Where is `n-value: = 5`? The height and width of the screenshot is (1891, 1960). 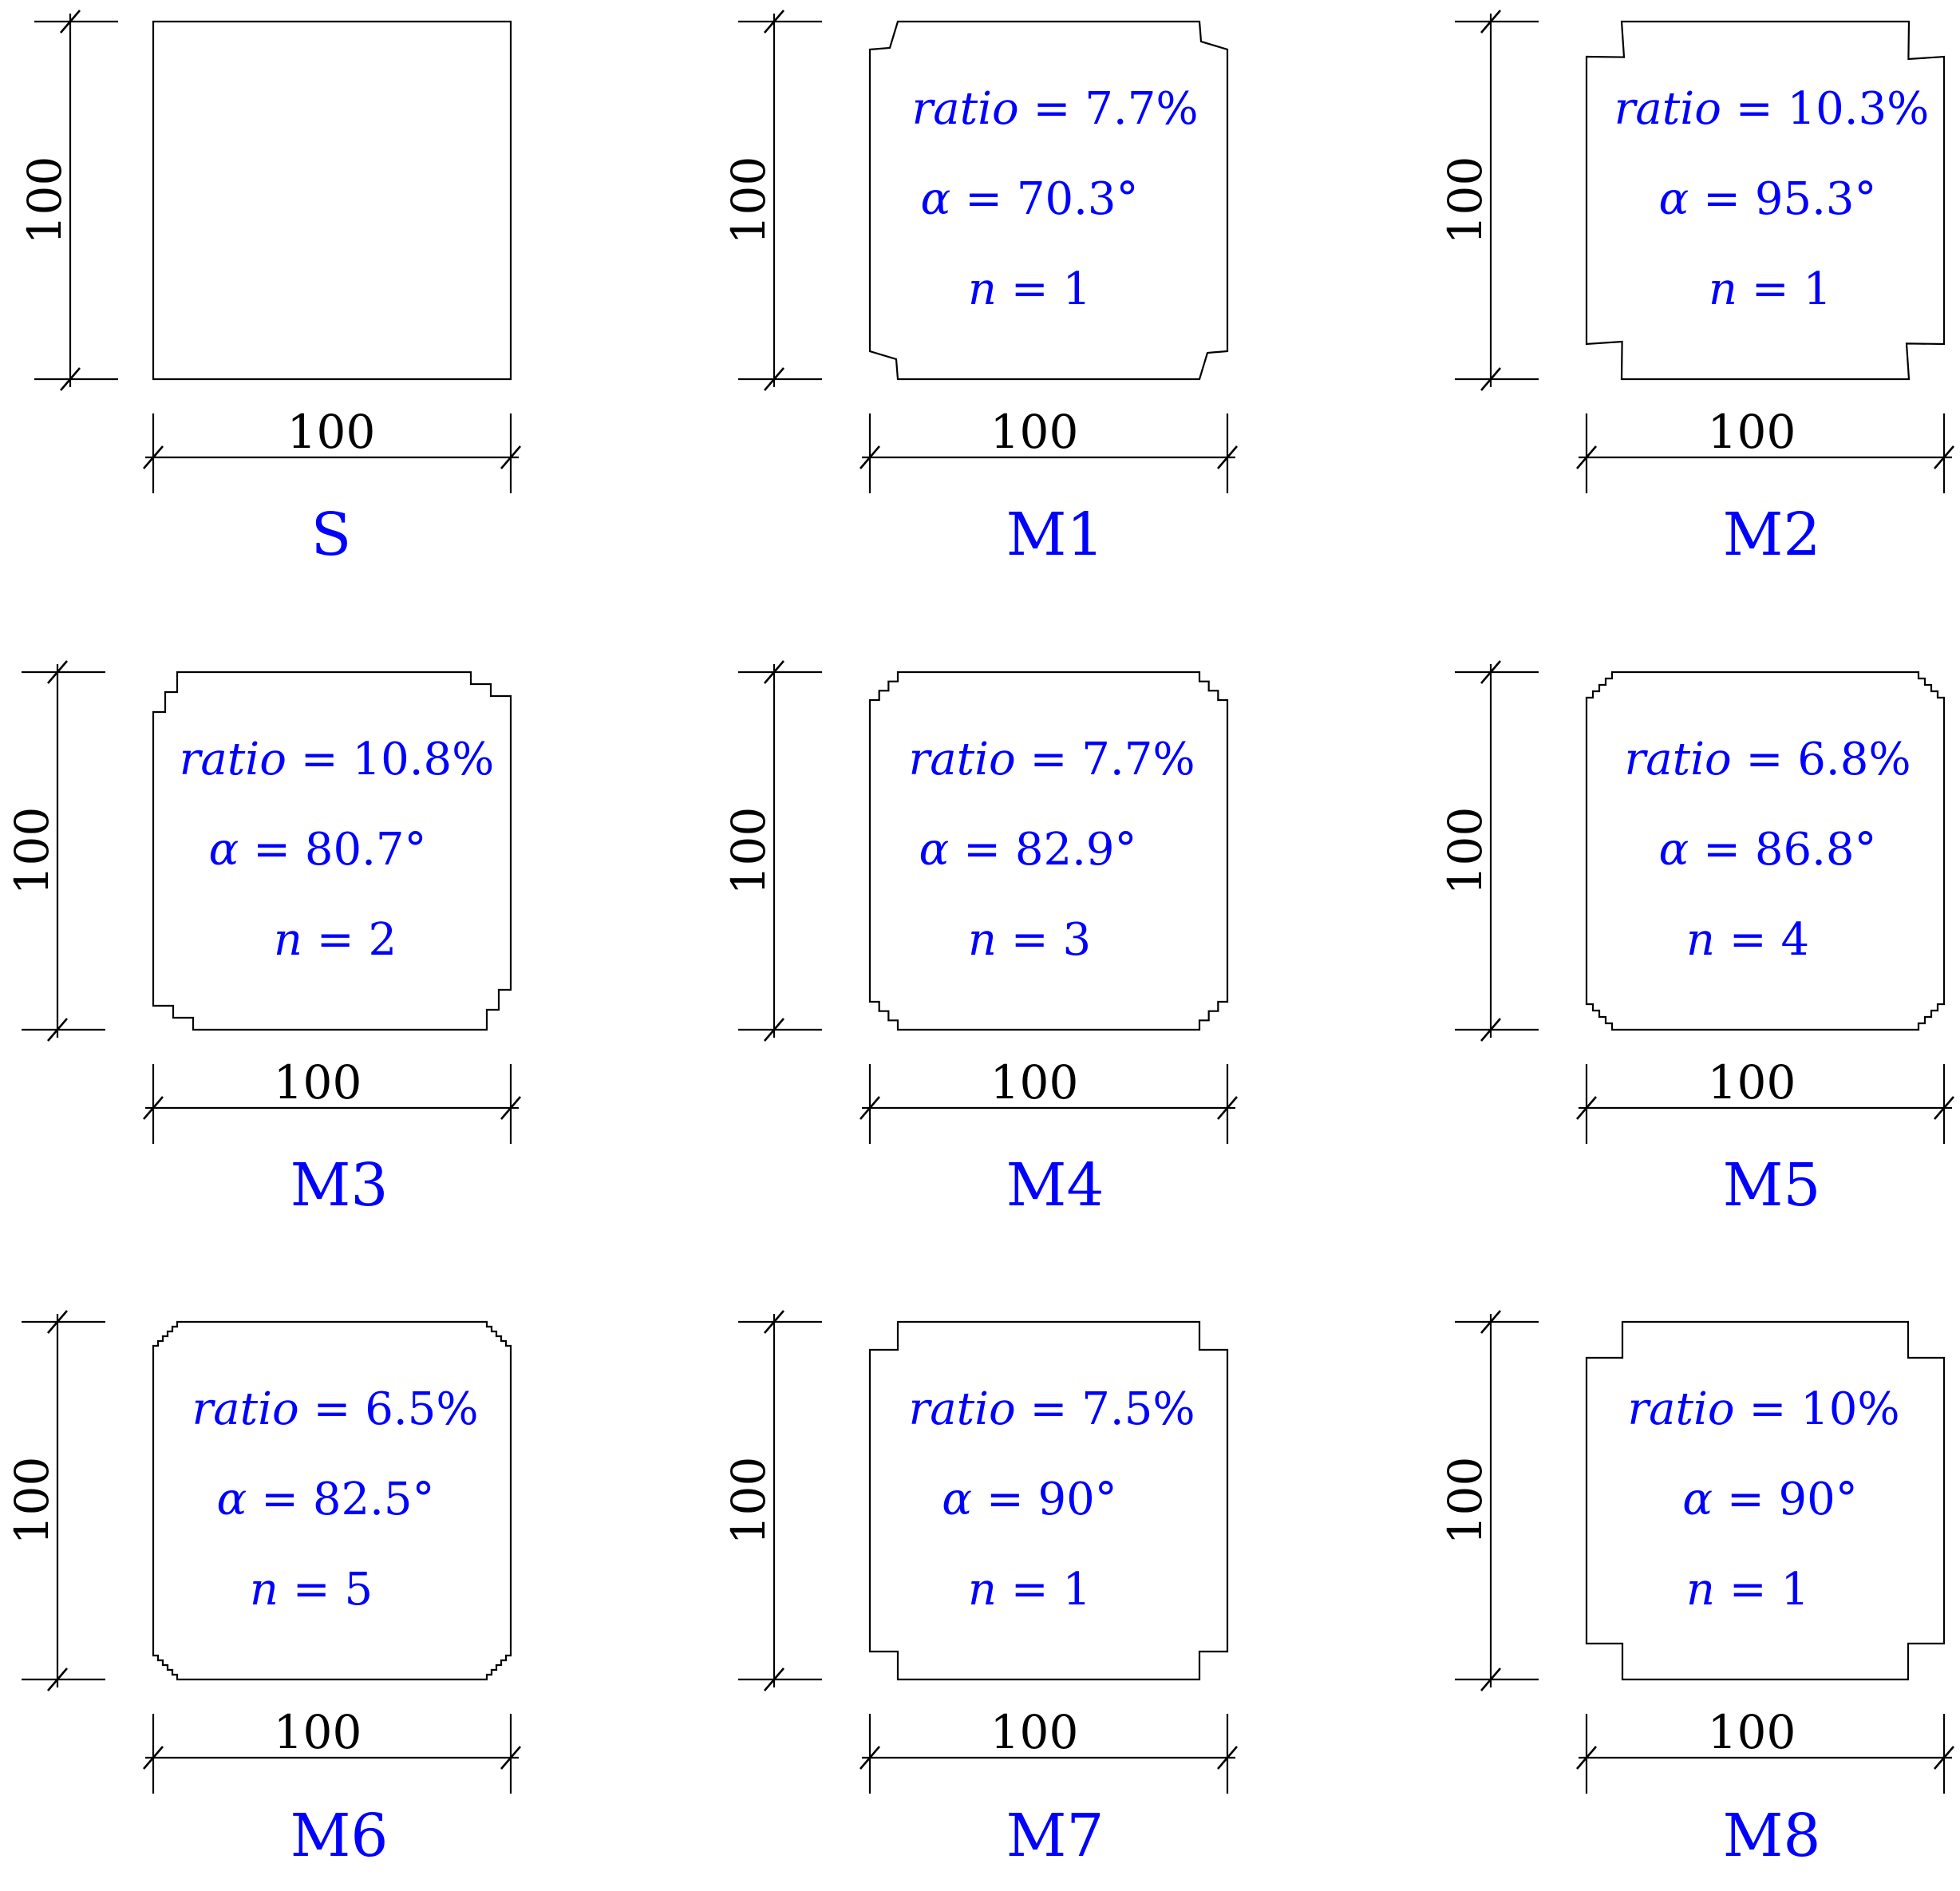 n-value: = 5 is located at coordinates (326, 1590).